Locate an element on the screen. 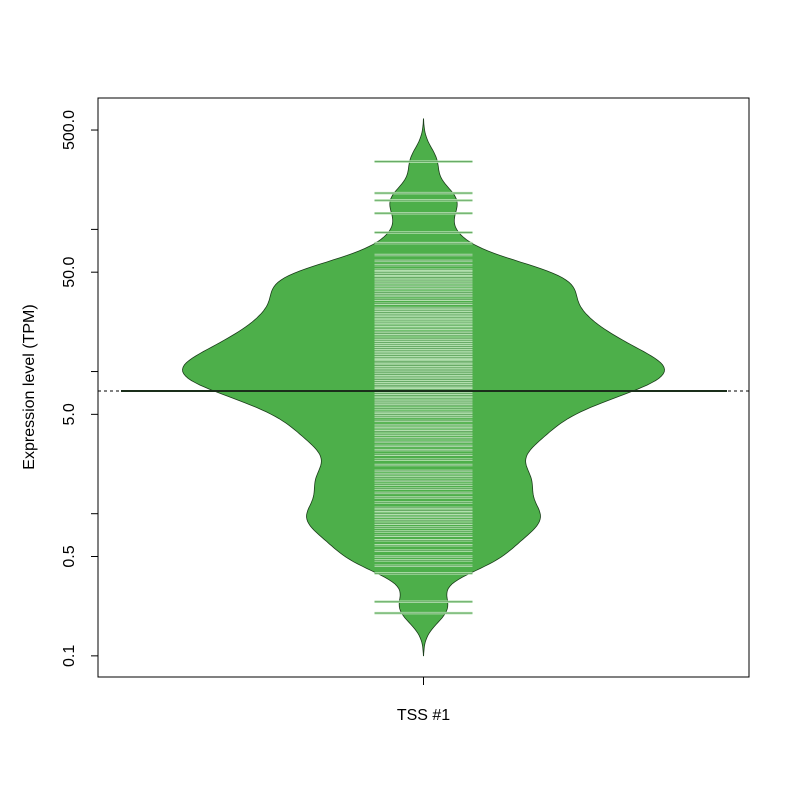  y-tick-label: 50.0 is located at coordinates (69, 272).